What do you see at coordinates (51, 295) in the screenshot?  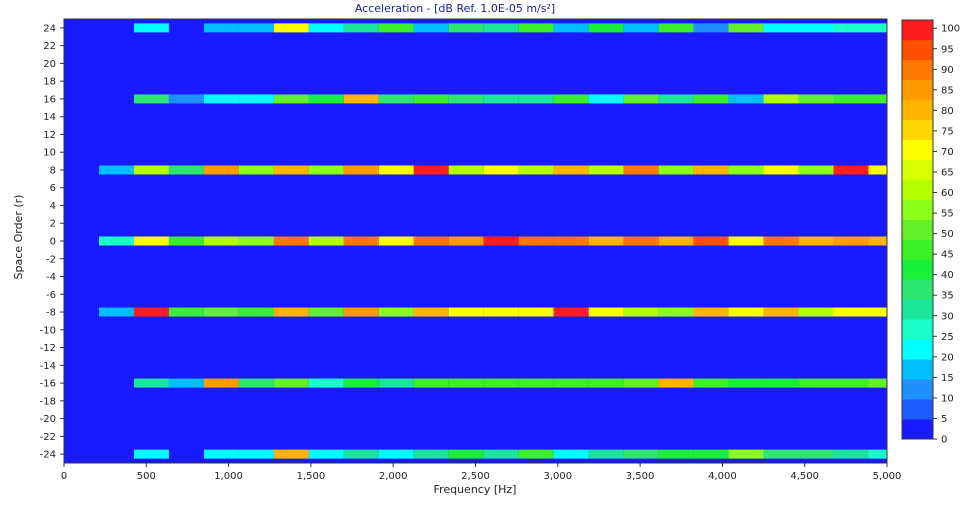 I see `y-tick-label: -6` at bounding box center [51, 295].